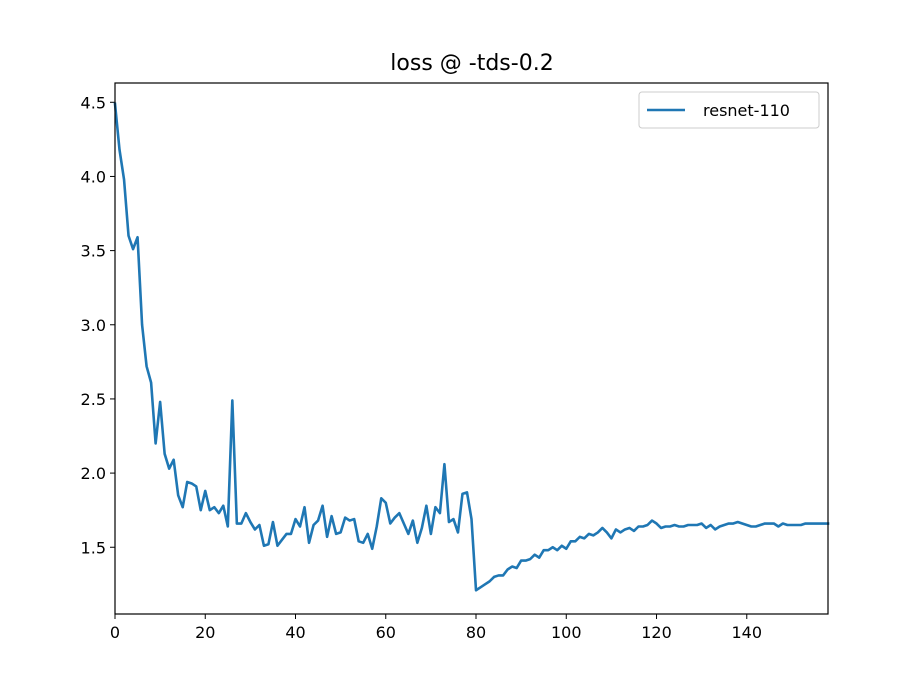  Describe the element at coordinates (205, 632) in the screenshot. I see `x-tick-label: 20` at that location.